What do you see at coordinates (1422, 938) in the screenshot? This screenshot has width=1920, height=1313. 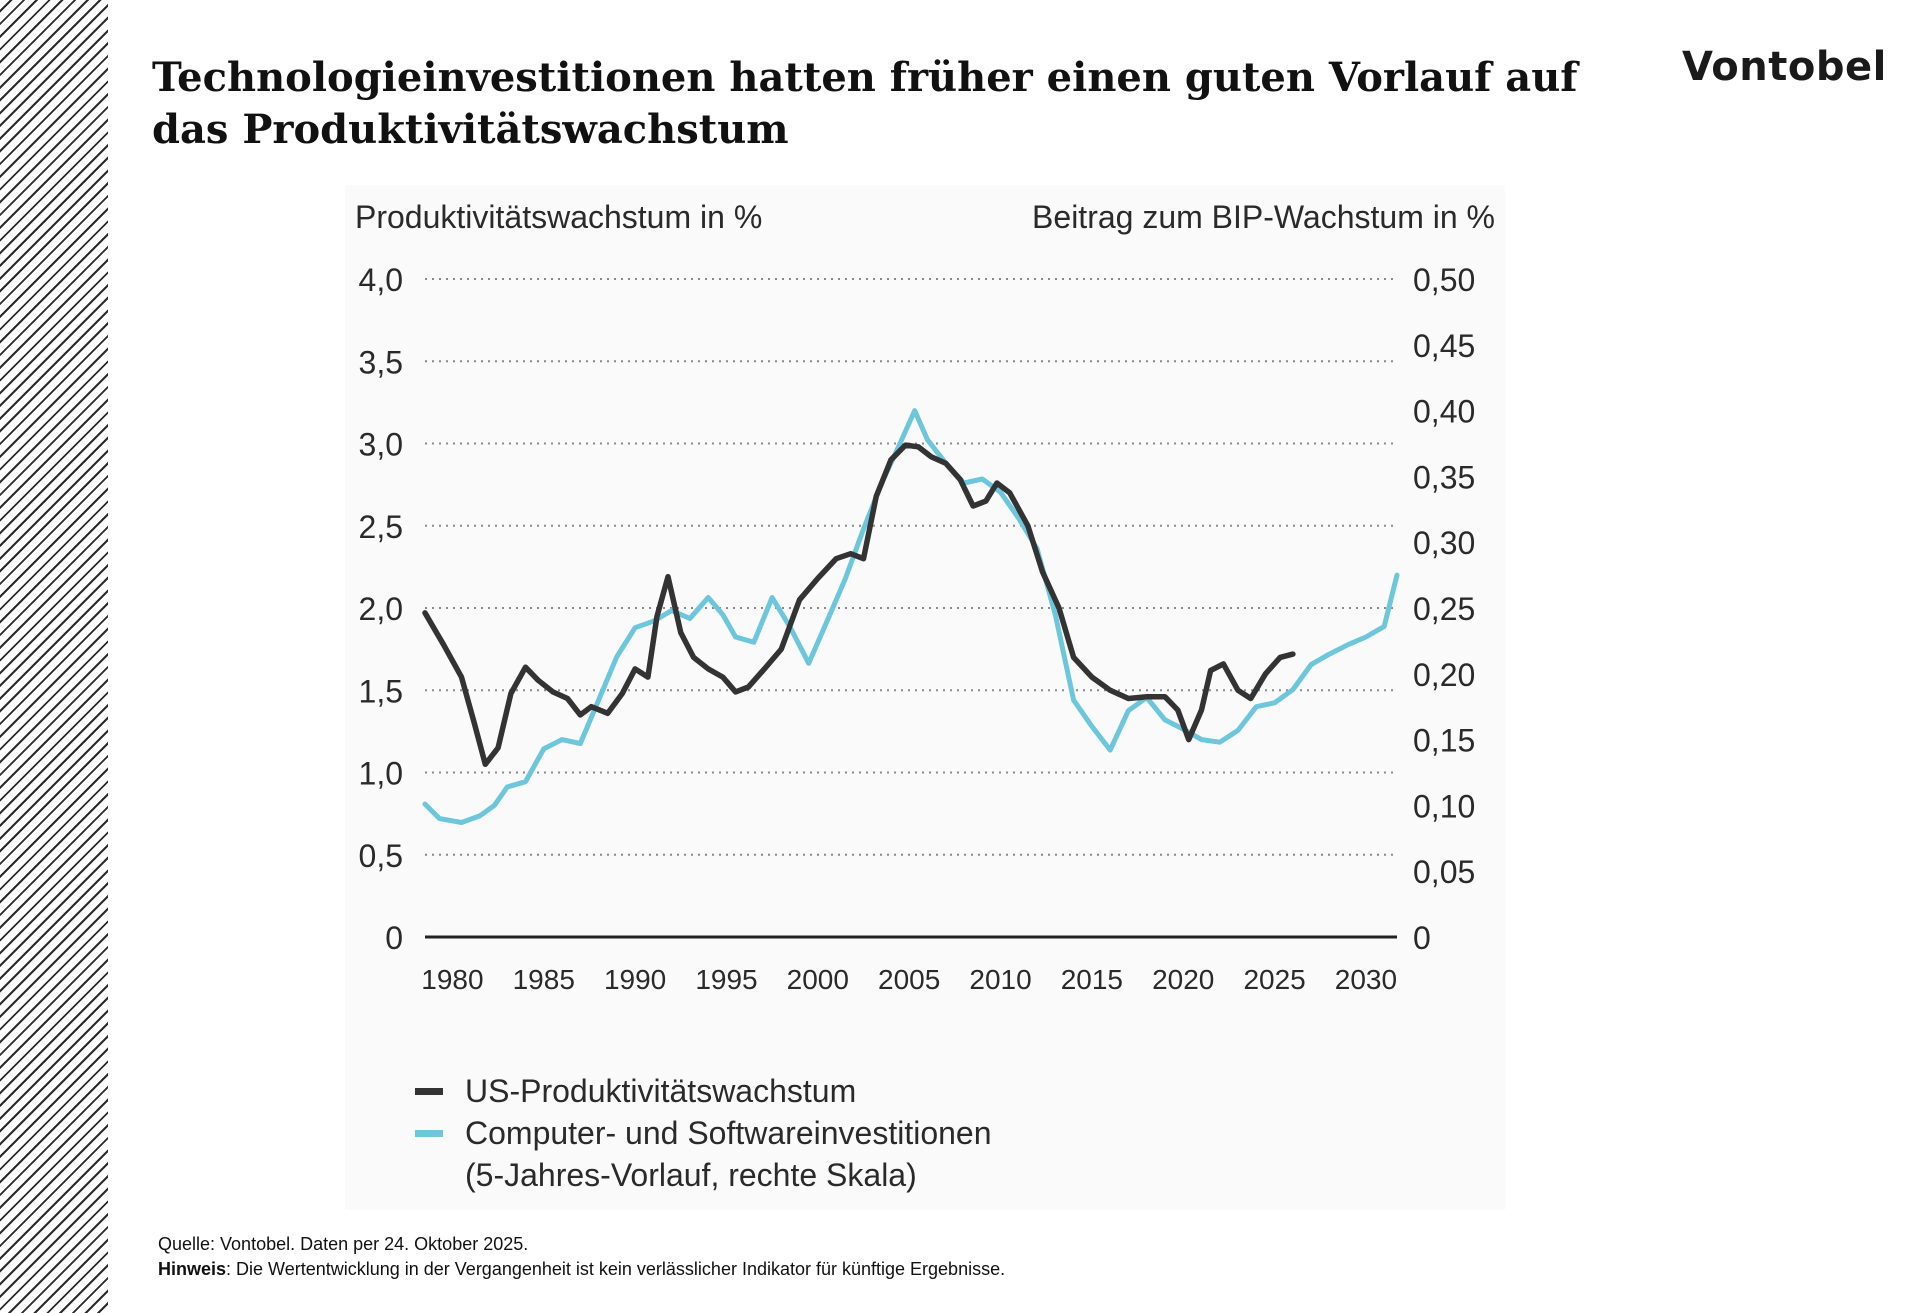 I see `y-right-tick-label: 0` at bounding box center [1422, 938].